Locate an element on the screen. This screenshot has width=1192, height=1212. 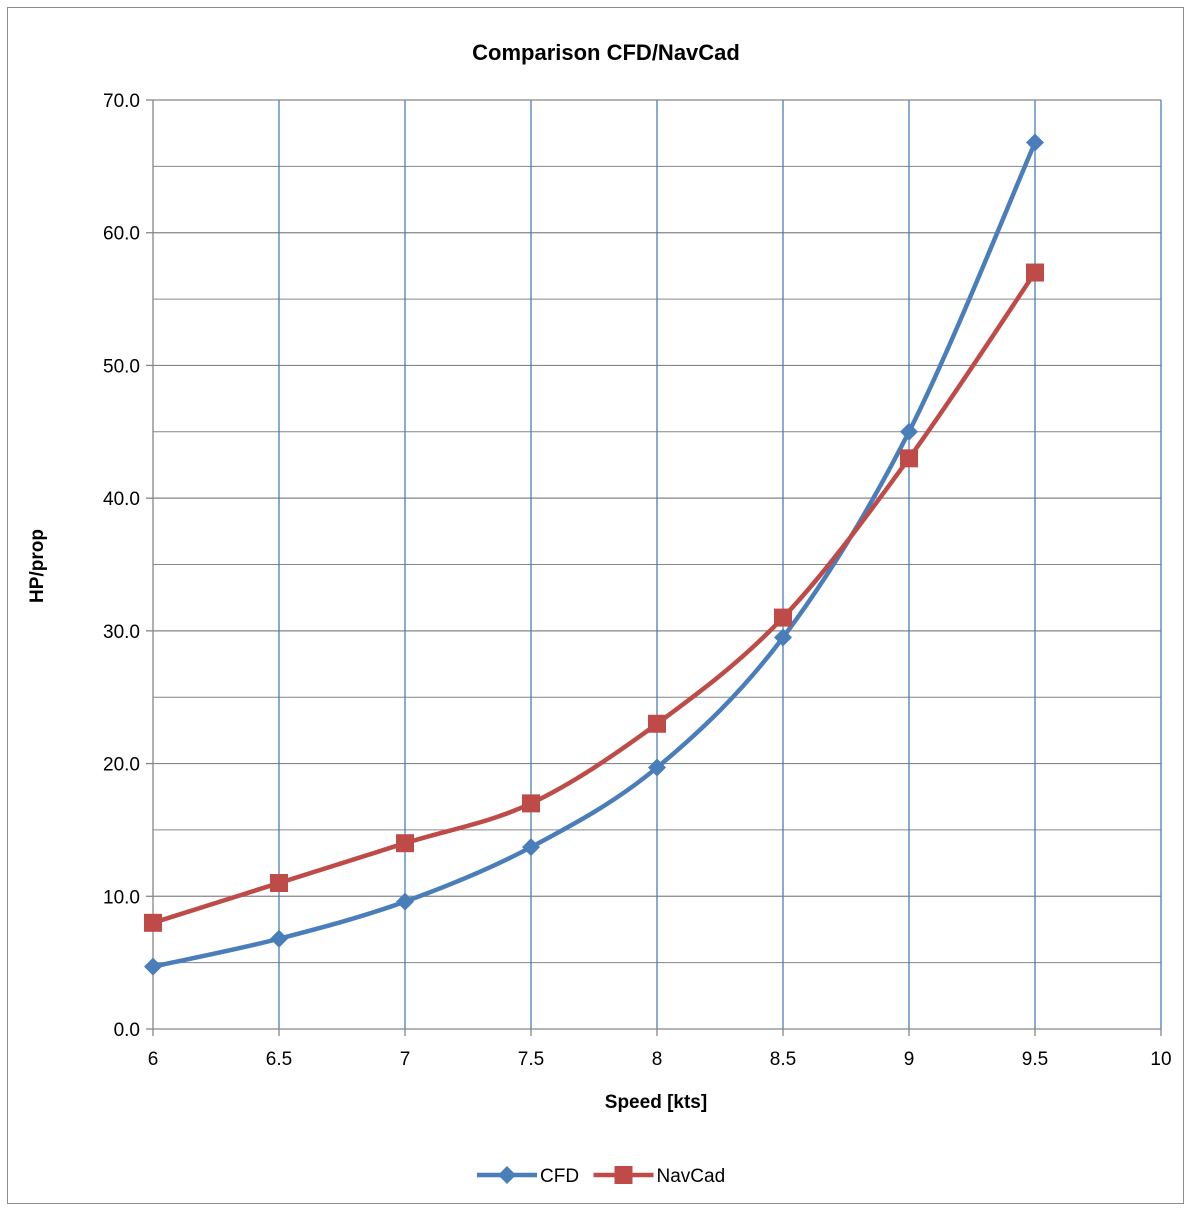
x-tick-label: 8.5 is located at coordinates (783, 1059).